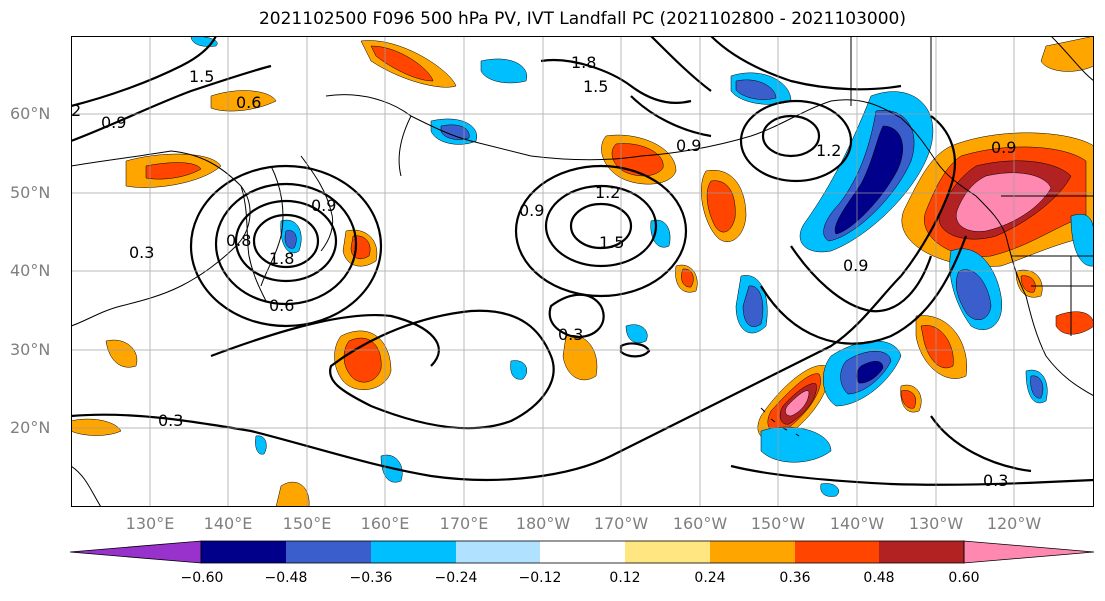 The width and height of the screenshot is (1105, 601). Describe the element at coordinates (286, 578) in the screenshot. I see `colorbar-tick: −0.48` at that location.